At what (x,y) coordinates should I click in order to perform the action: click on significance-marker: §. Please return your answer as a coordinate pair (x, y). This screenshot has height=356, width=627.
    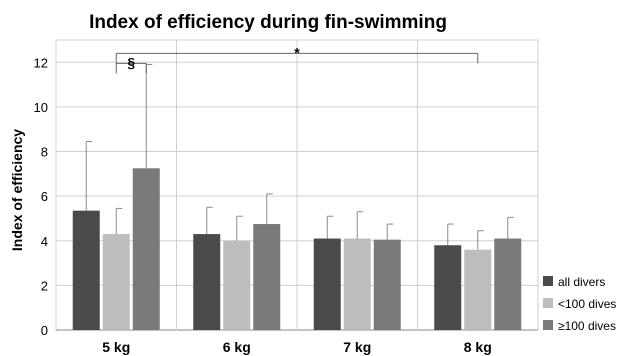
    Looking at the image, I should click on (131, 62).